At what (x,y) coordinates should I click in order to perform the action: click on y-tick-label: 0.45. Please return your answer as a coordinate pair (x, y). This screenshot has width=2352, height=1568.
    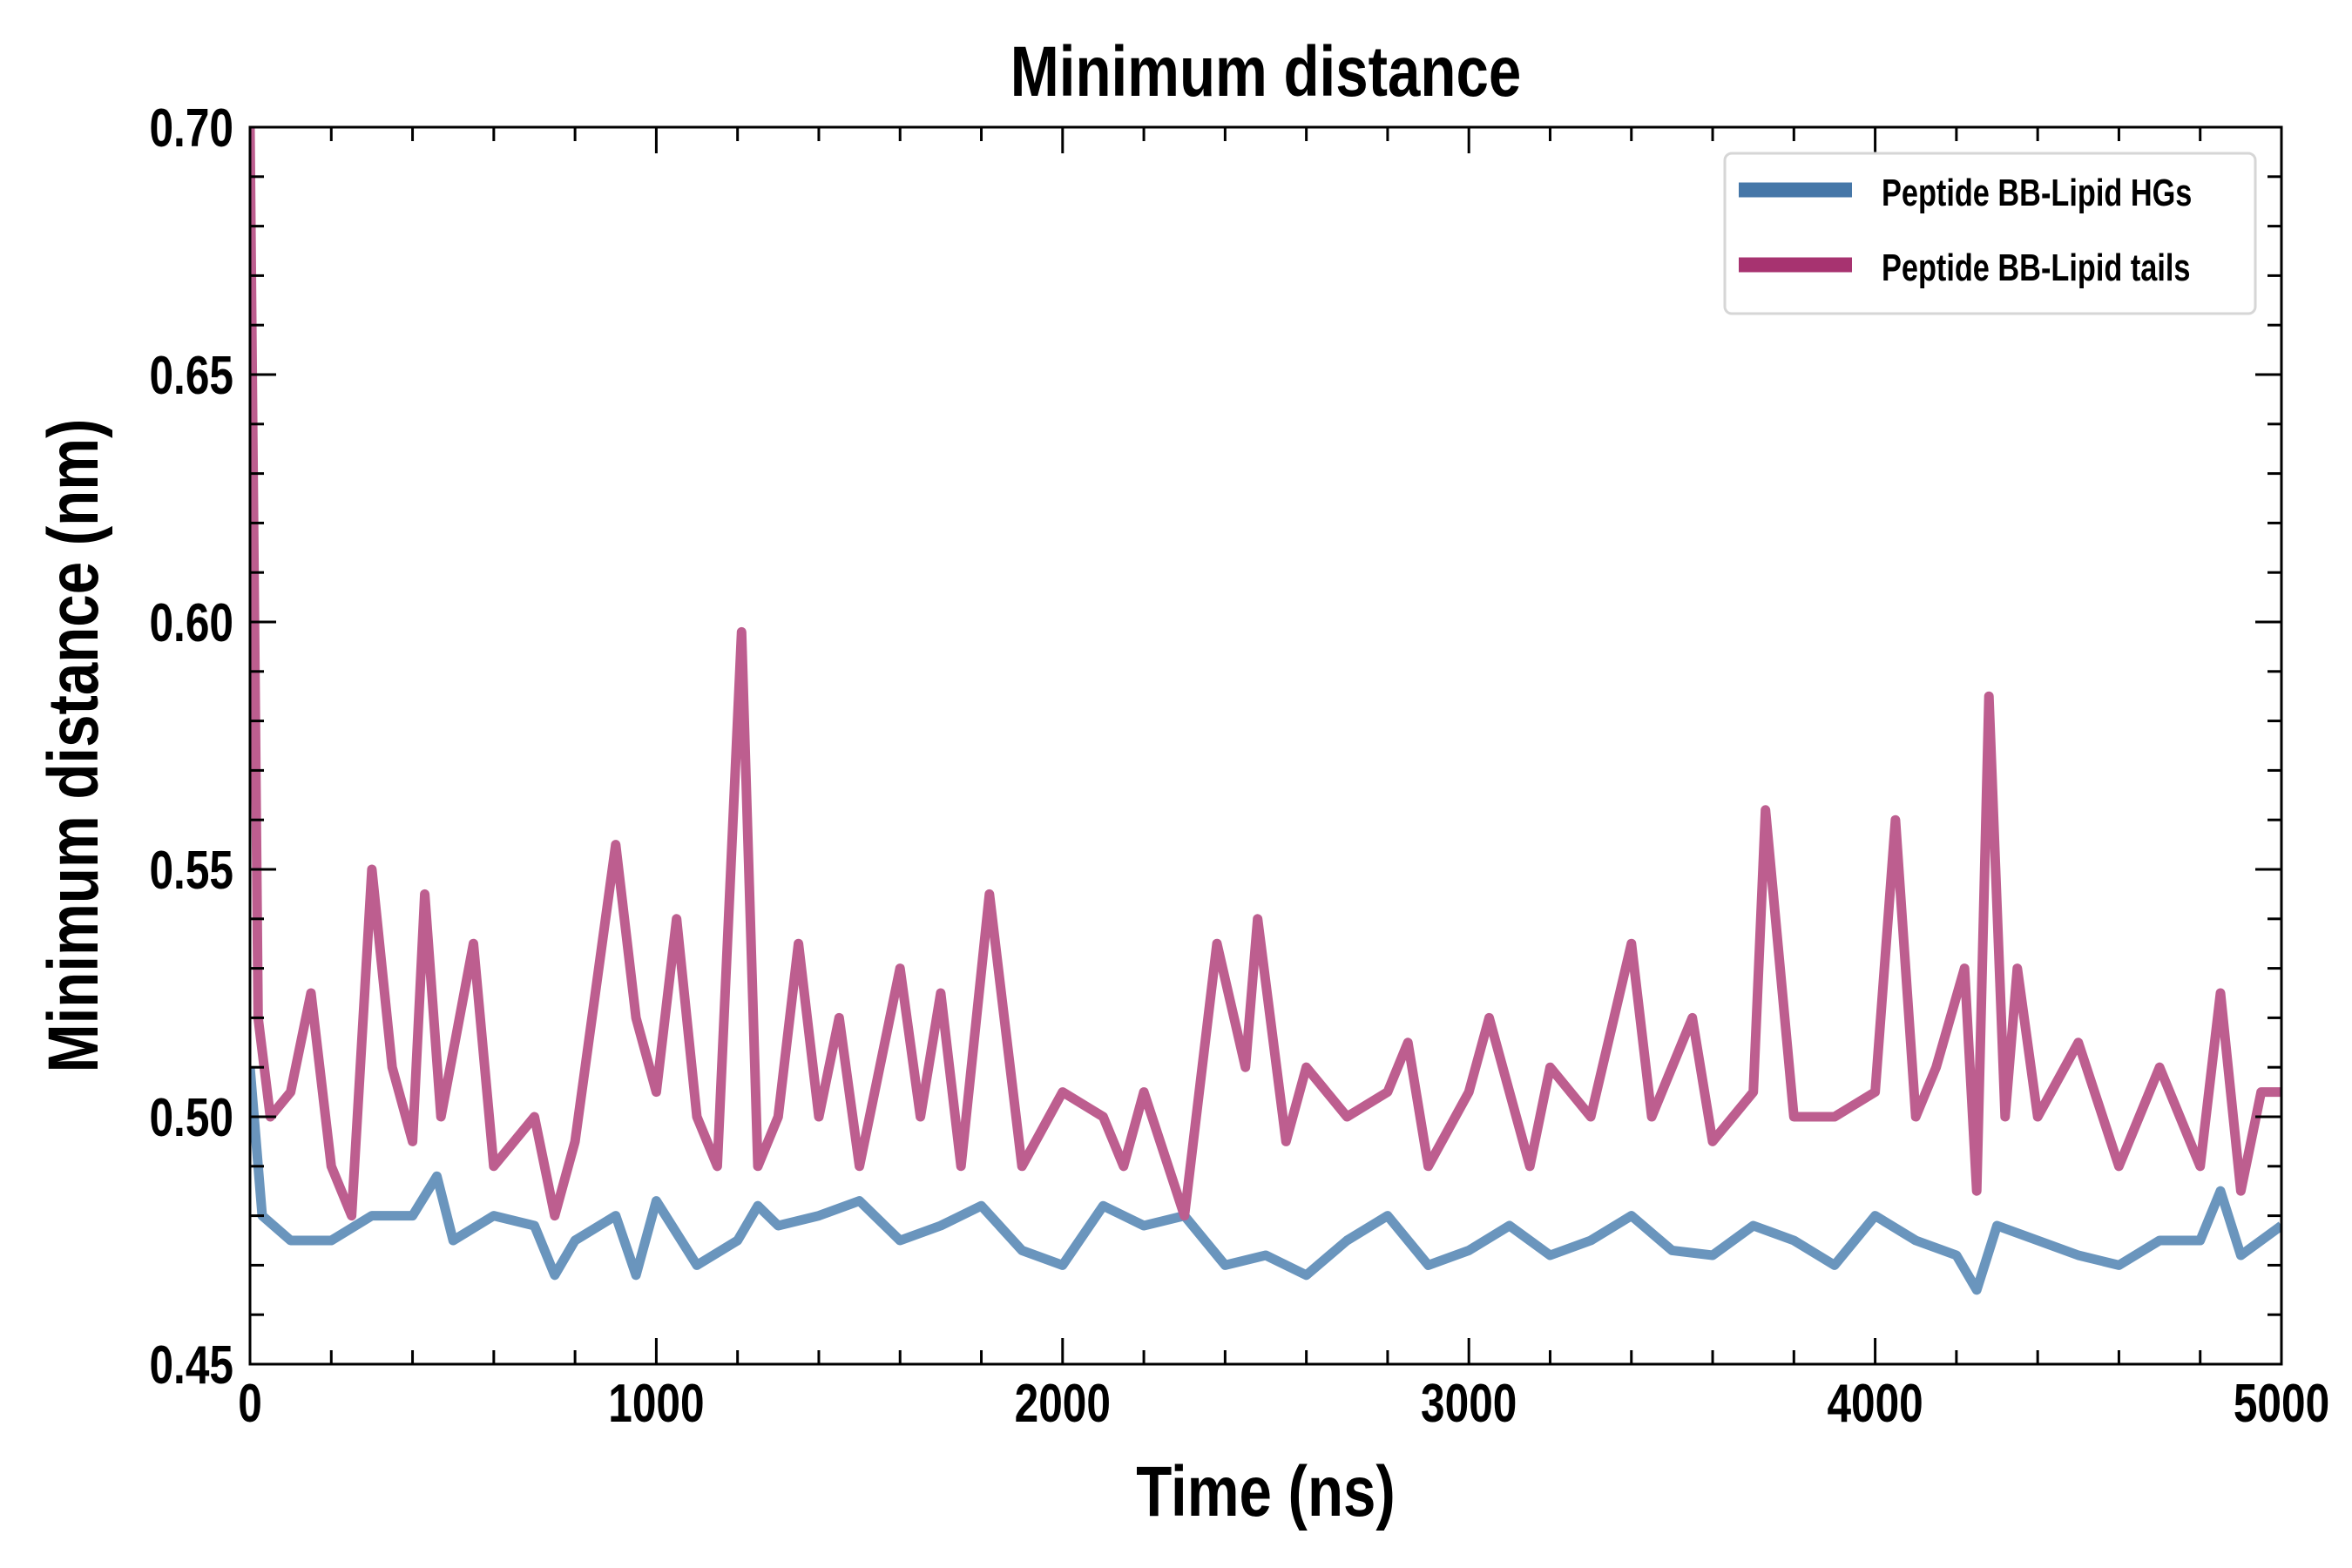
    Looking at the image, I should click on (191, 1365).